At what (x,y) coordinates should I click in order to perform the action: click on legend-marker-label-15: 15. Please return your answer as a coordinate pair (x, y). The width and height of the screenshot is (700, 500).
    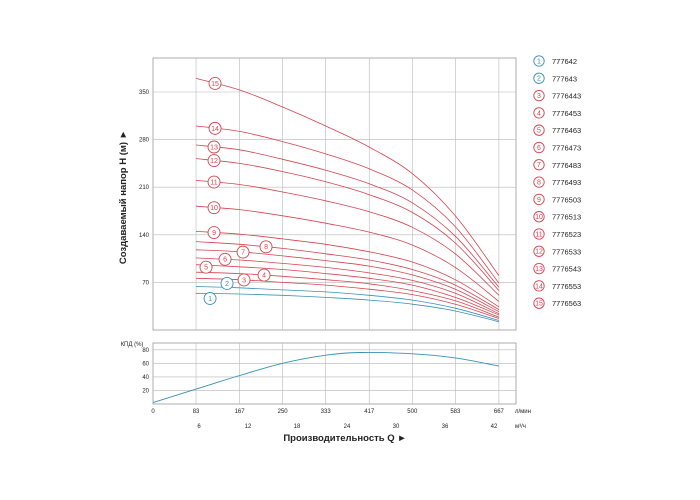
    Looking at the image, I should click on (539, 304).